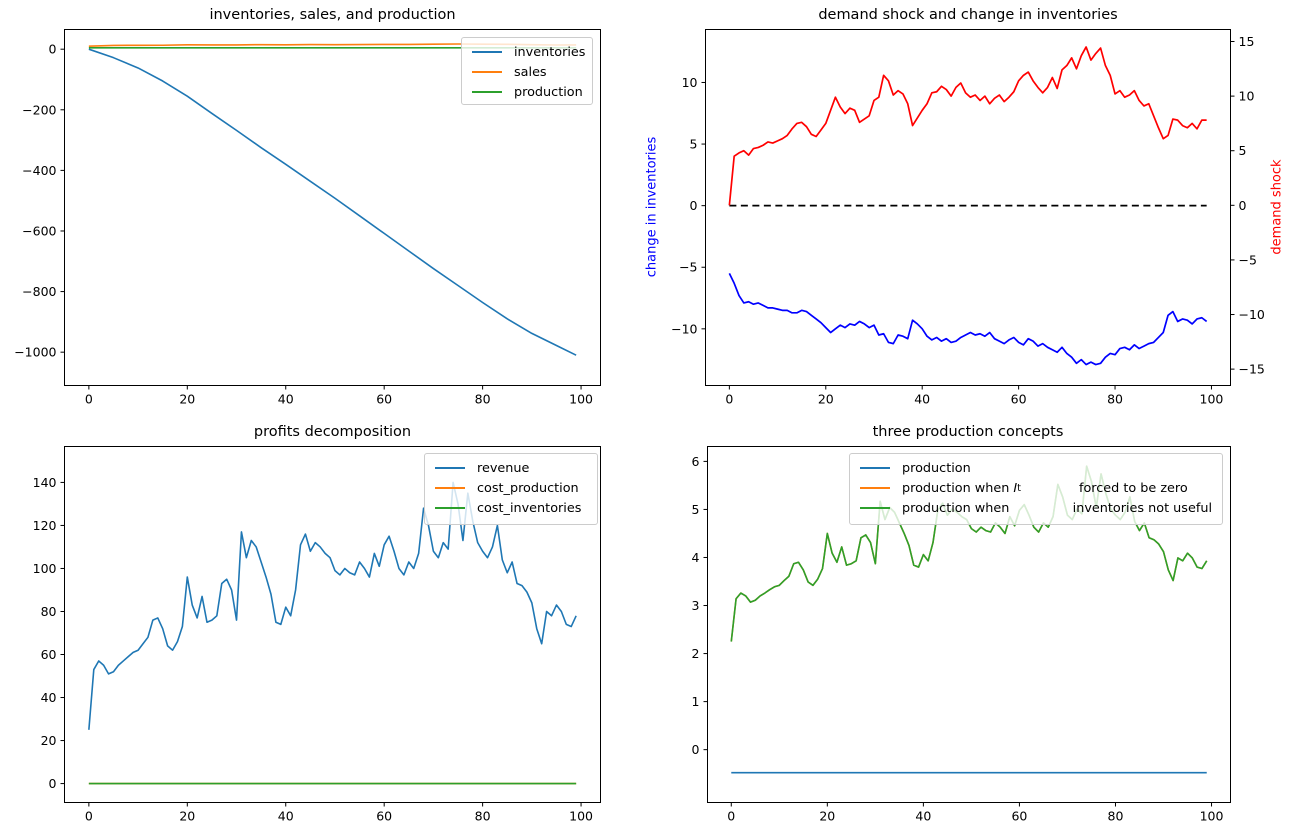 This screenshot has width=1297, height=834. Describe the element at coordinates (696, 701) in the screenshot. I see `y-tick-label: 1` at that location.